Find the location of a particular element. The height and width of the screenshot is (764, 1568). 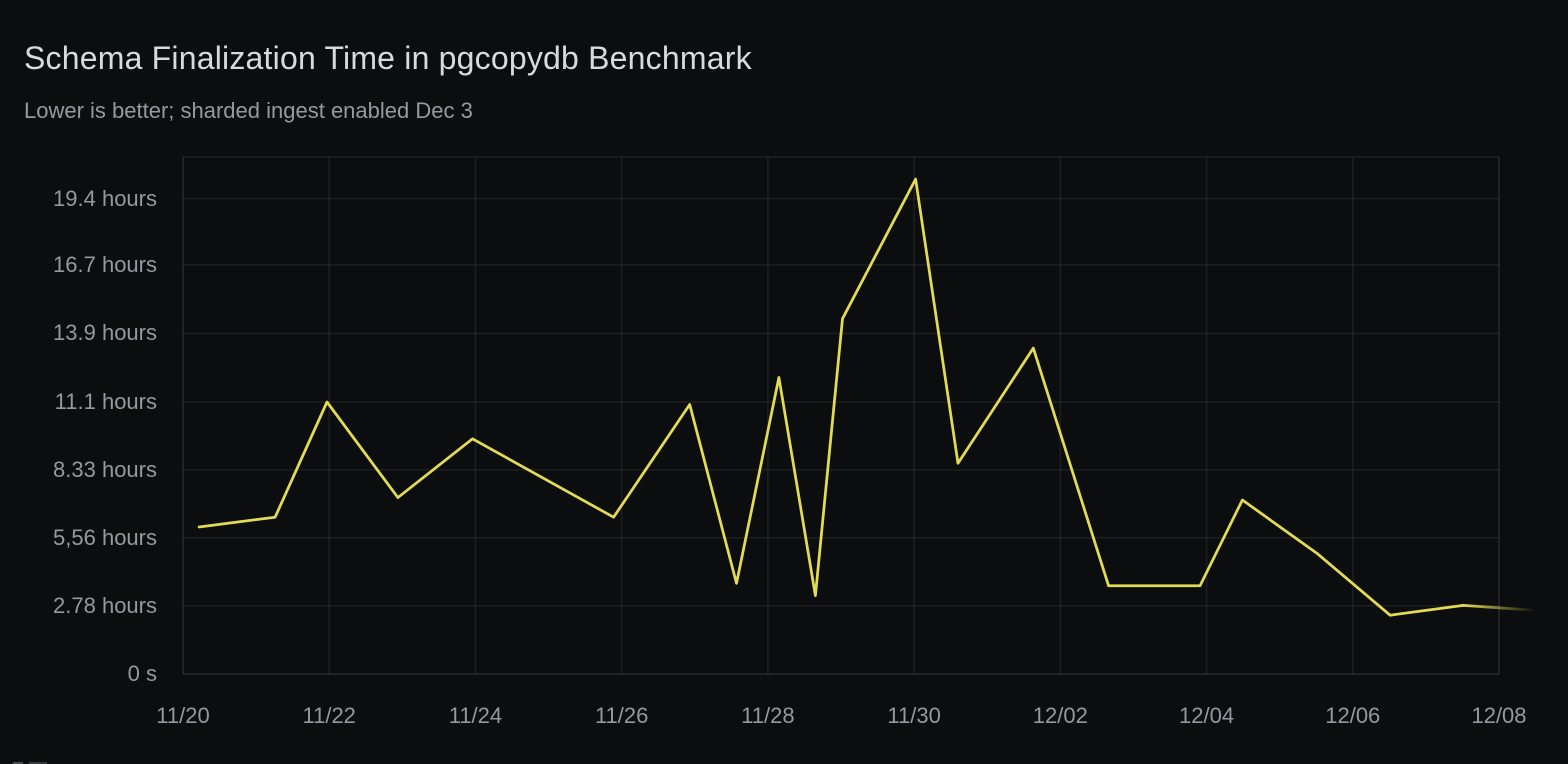

x-axis-tick-label: 11/30 is located at coordinates (914, 715).